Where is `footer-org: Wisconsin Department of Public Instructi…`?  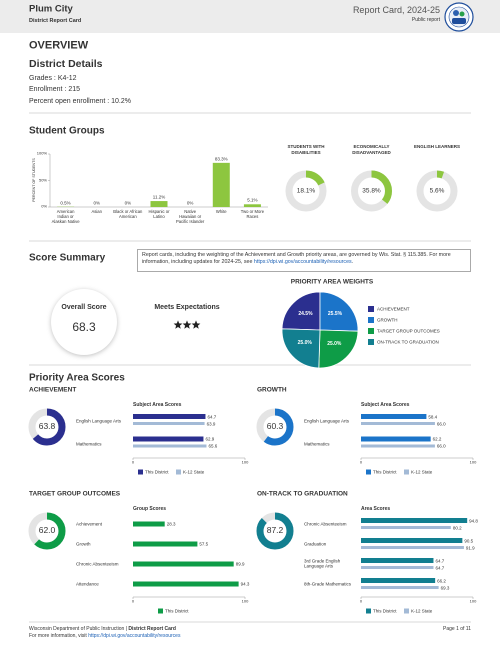 footer-org: Wisconsin Department of Public Instructi… is located at coordinates (102, 629).